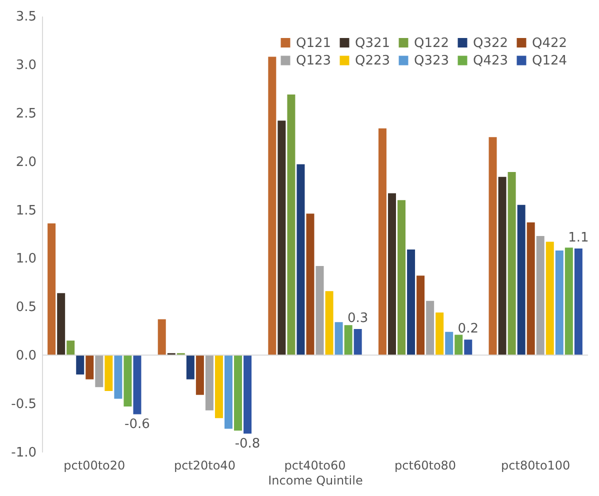  I want to click on legend-label: Q121, so click(314, 43).